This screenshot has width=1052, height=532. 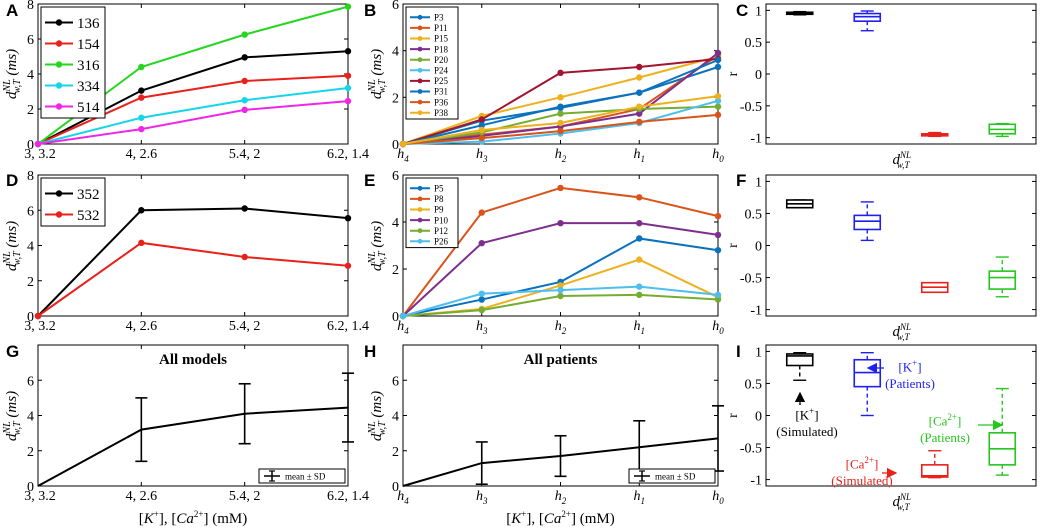 I want to click on panel-title: All models, so click(x=193, y=360).